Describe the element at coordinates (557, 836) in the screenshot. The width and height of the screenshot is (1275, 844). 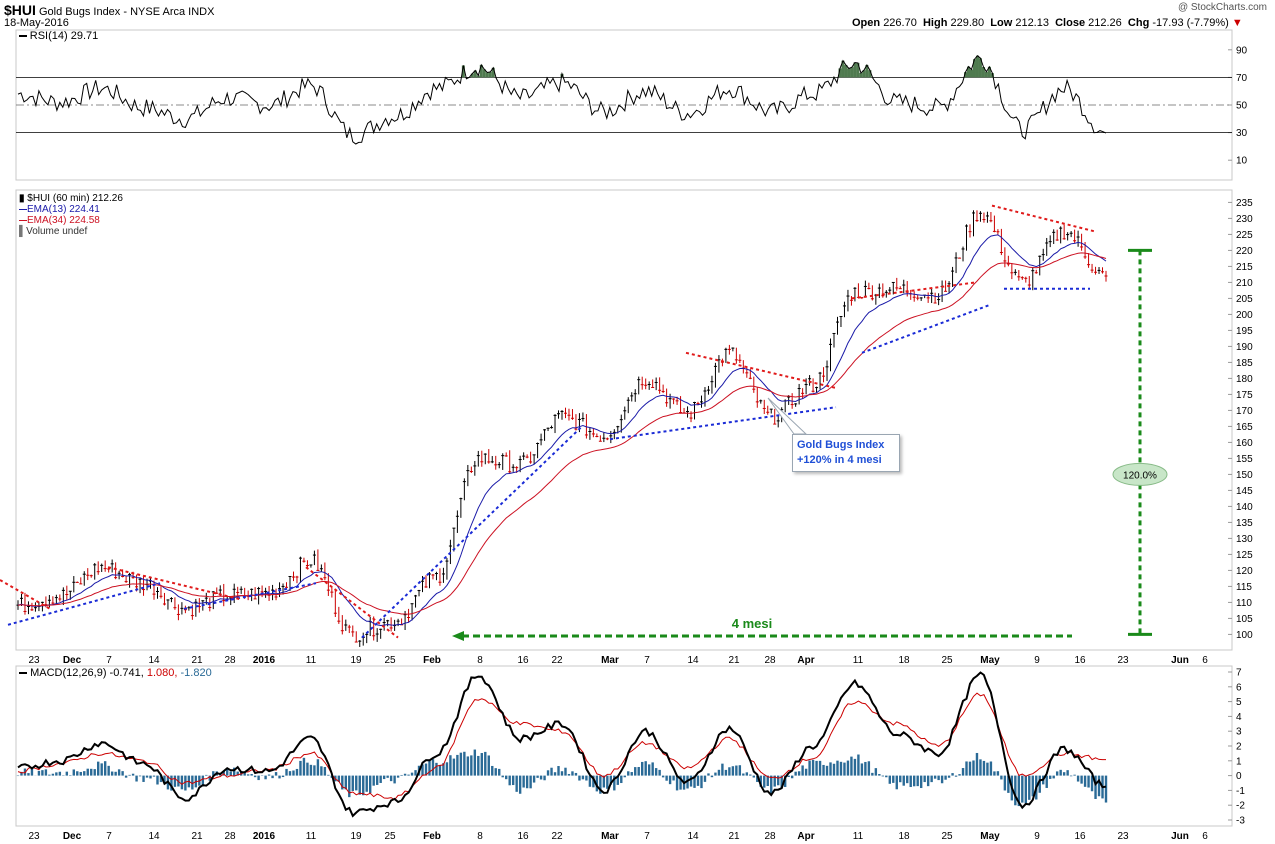
I see `macd-xtick-label: 22` at that location.